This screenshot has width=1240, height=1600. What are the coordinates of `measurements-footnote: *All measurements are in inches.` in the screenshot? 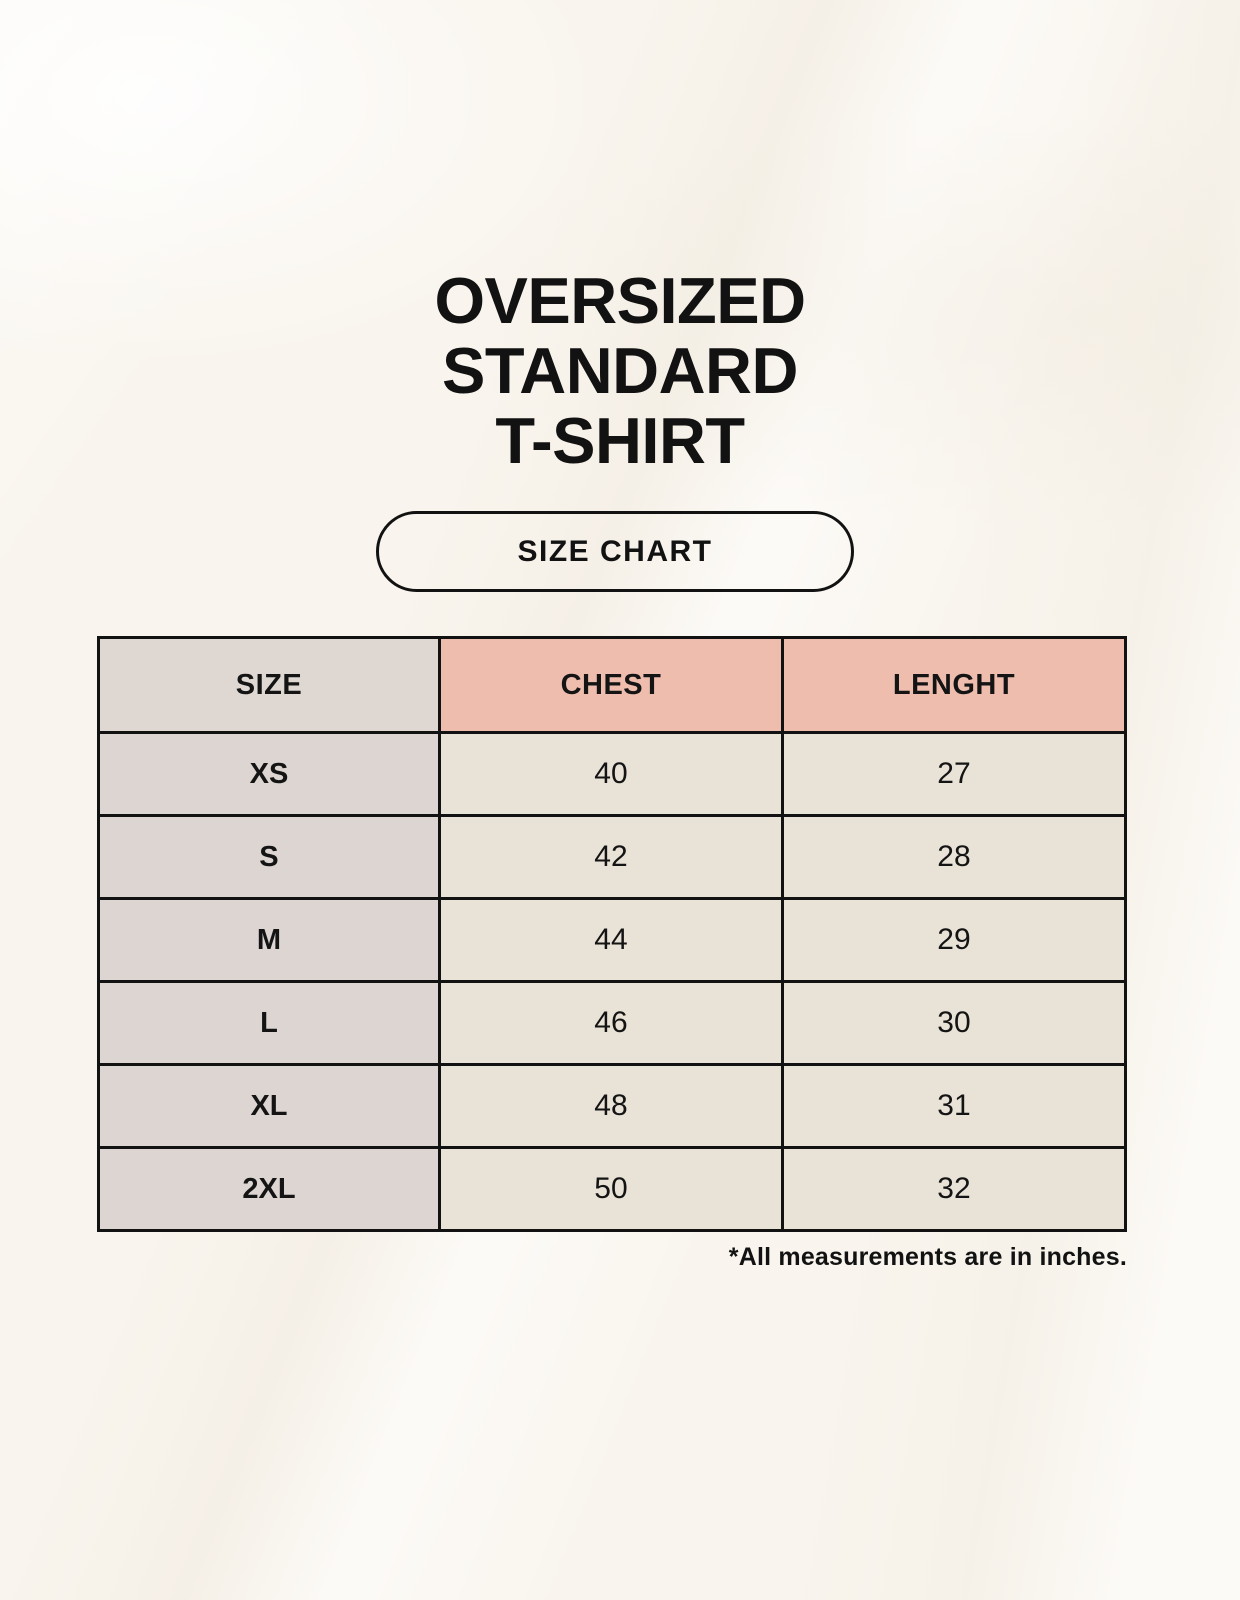 It's located at (927, 1257).